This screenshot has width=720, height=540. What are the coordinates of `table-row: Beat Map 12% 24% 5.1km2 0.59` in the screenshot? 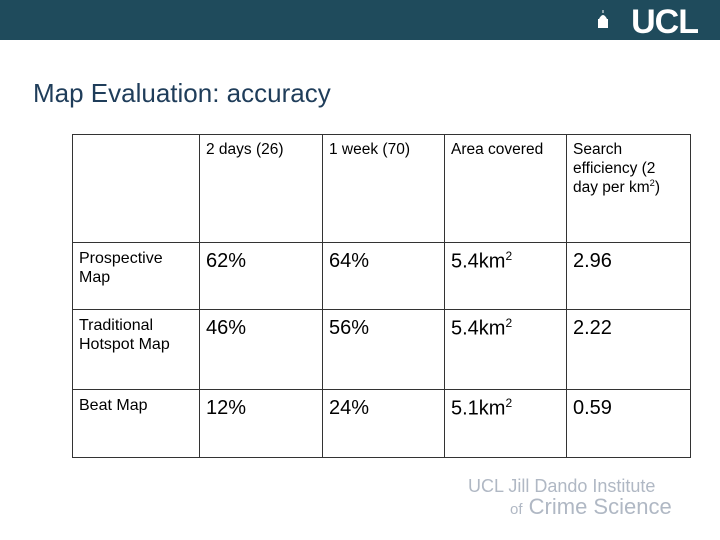 It's located at (381, 423).